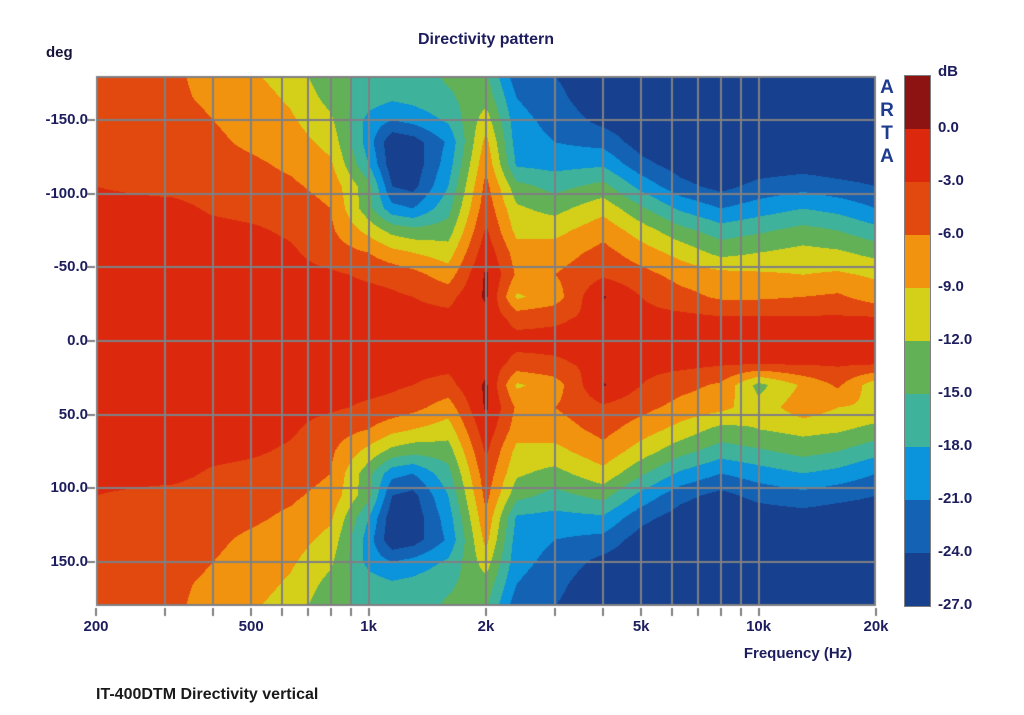  I want to click on colorbar-tick-label: -9.0, so click(951, 286).